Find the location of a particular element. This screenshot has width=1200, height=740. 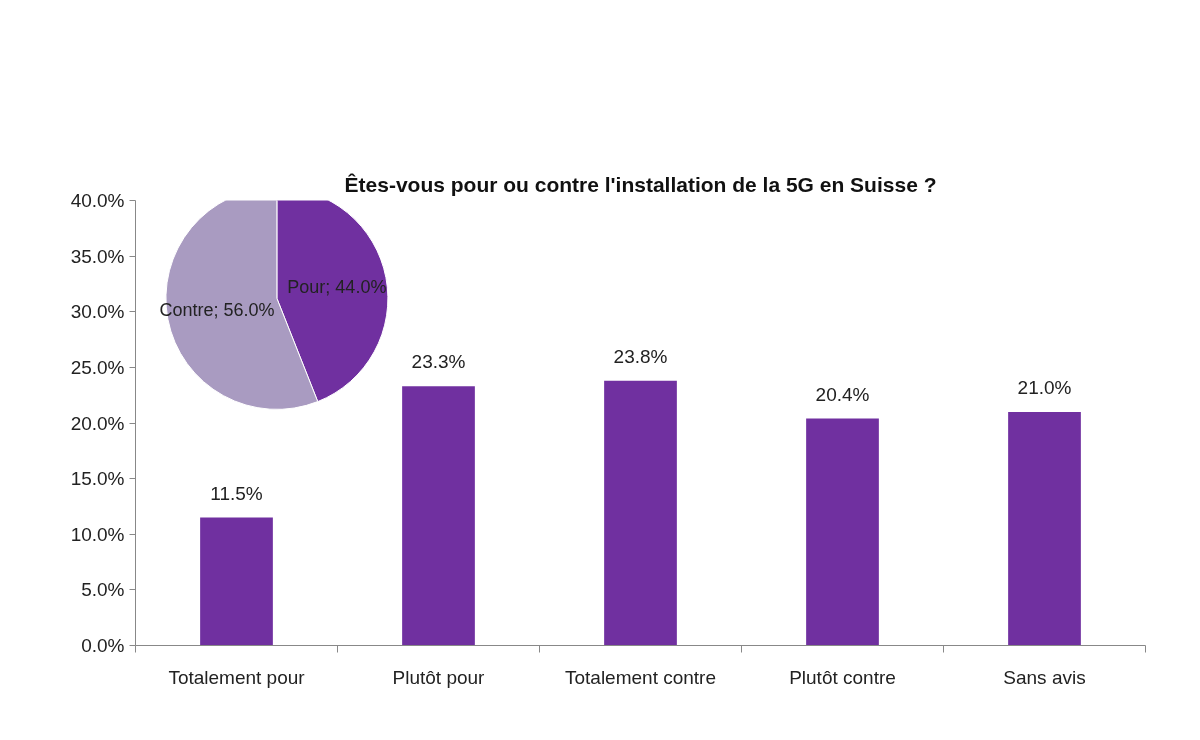

y-tick-label: 30.0% is located at coordinates (97, 312).